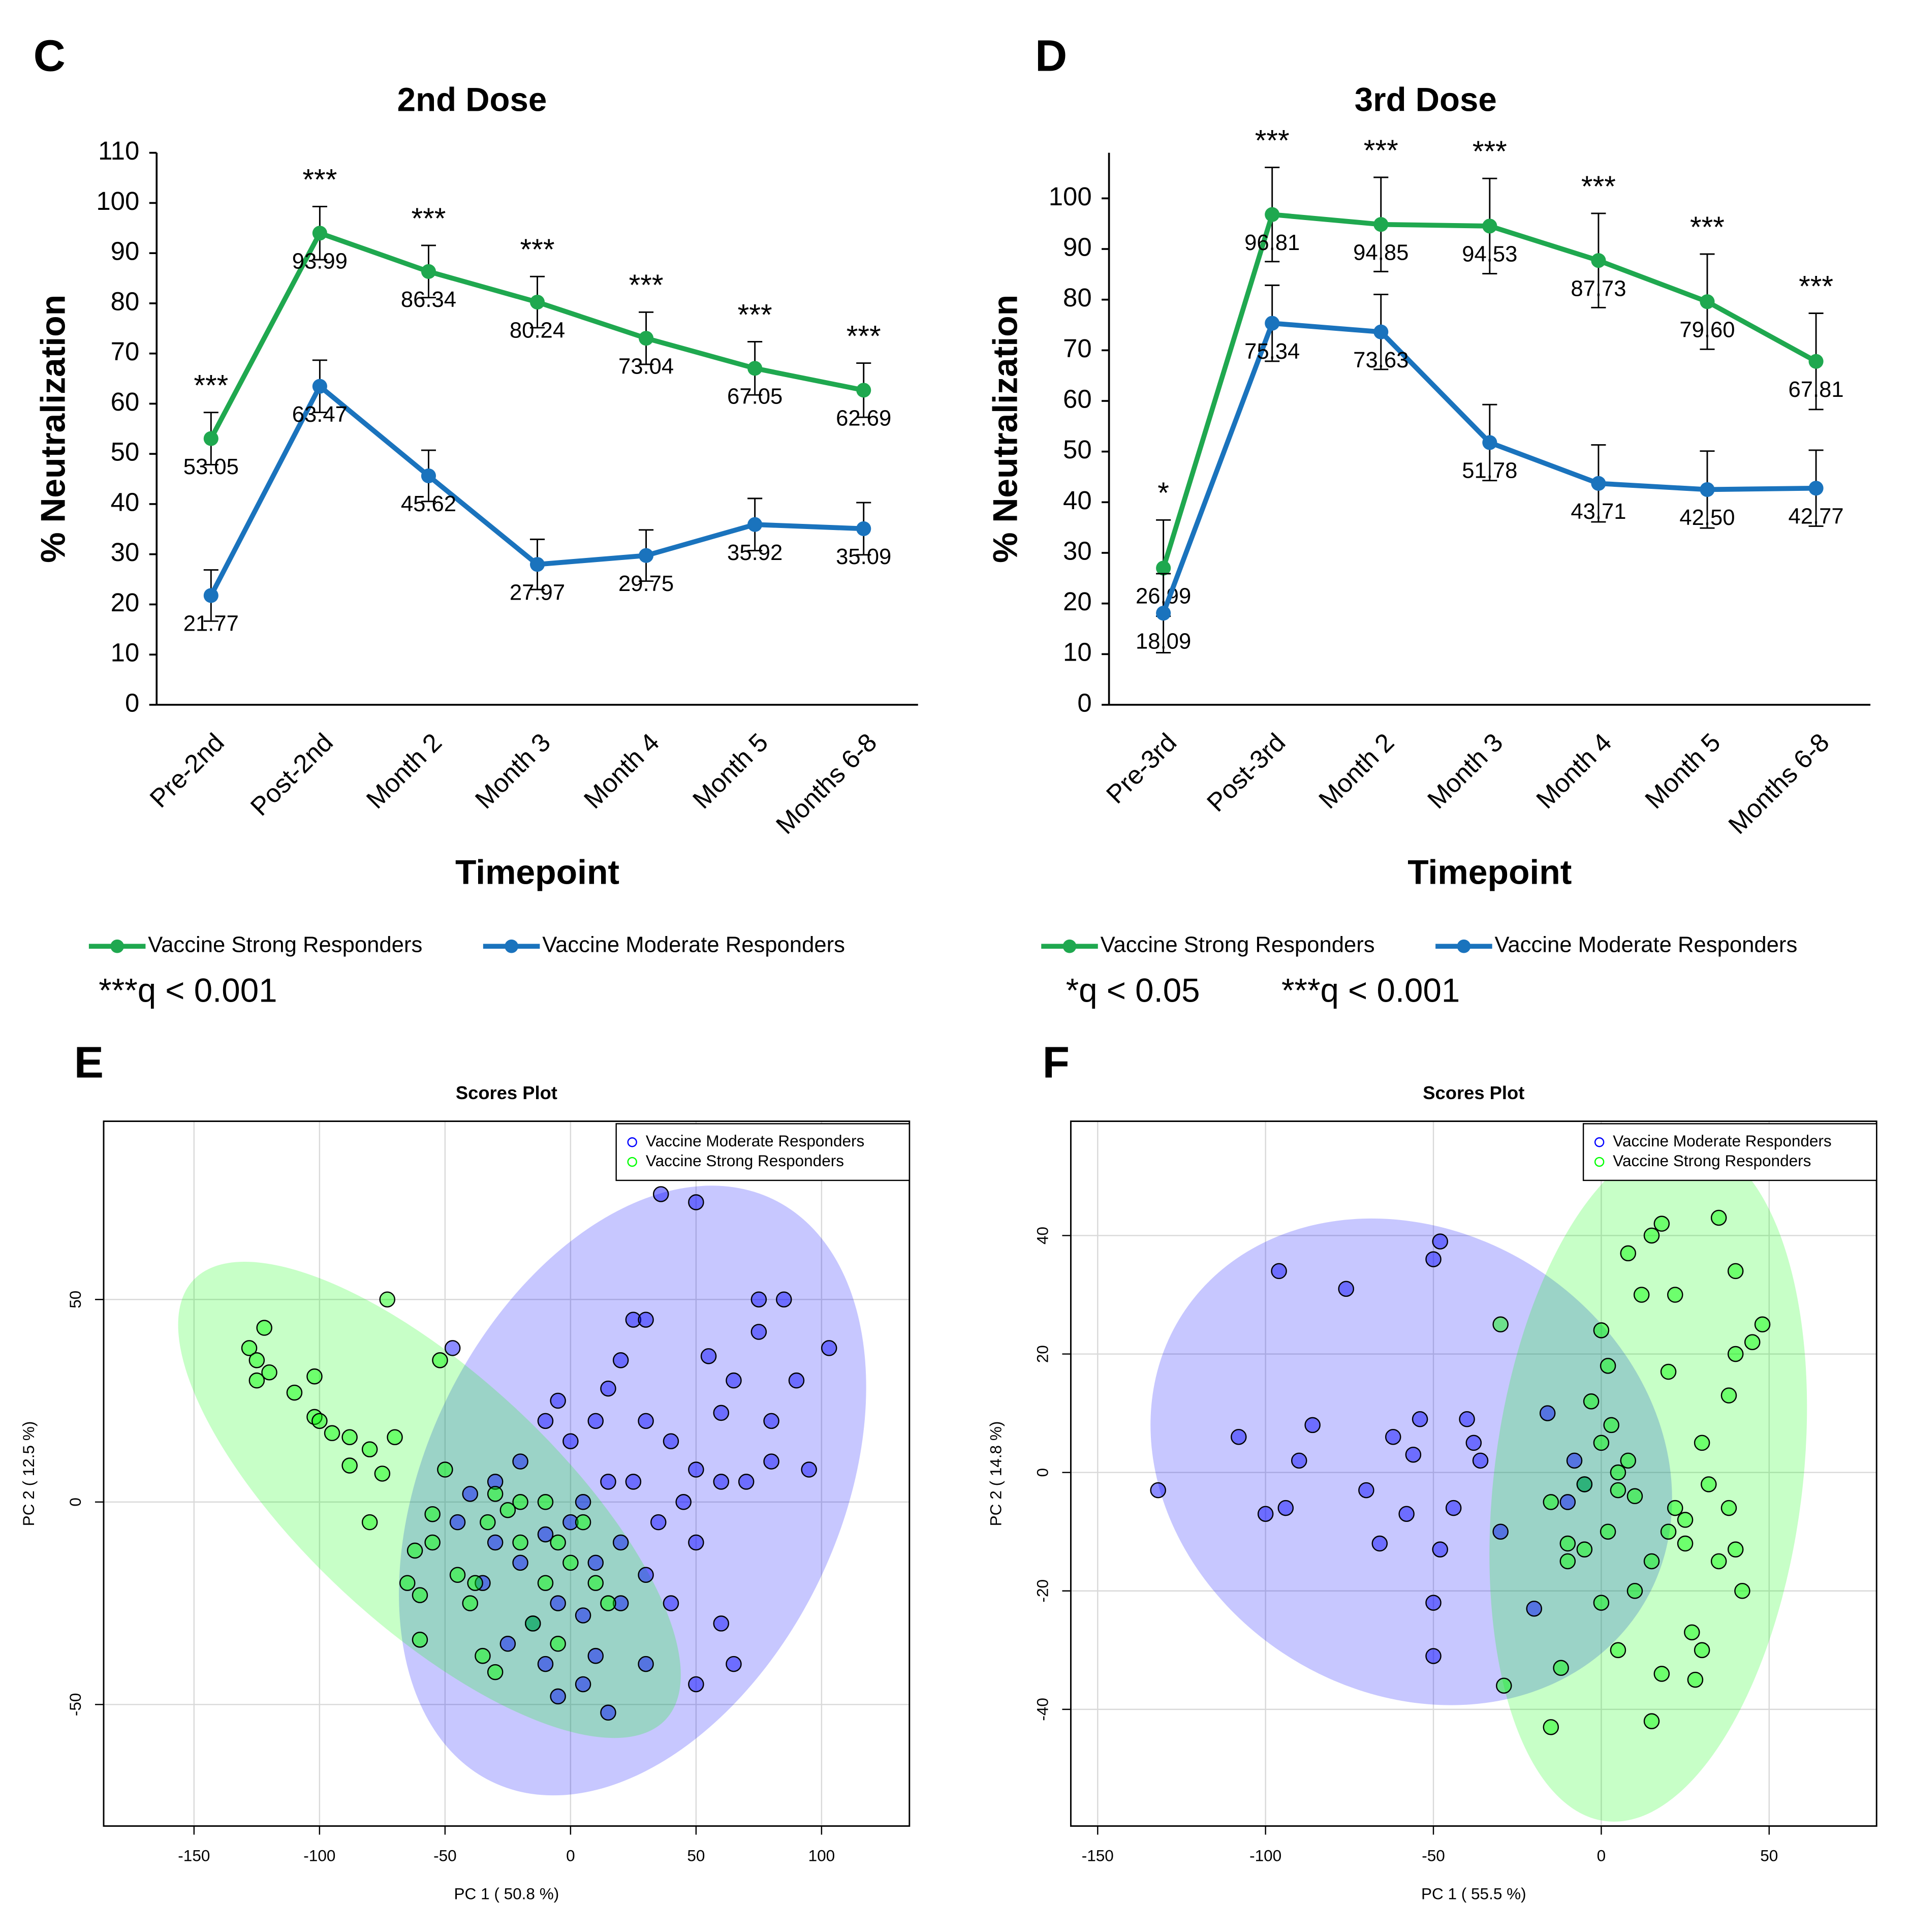 Image resolution: width=1910 pixels, height=1932 pixels. Describe the element at coordinates (126, 251) in the screenshot. I see `y-tick-label: 90` at that location.